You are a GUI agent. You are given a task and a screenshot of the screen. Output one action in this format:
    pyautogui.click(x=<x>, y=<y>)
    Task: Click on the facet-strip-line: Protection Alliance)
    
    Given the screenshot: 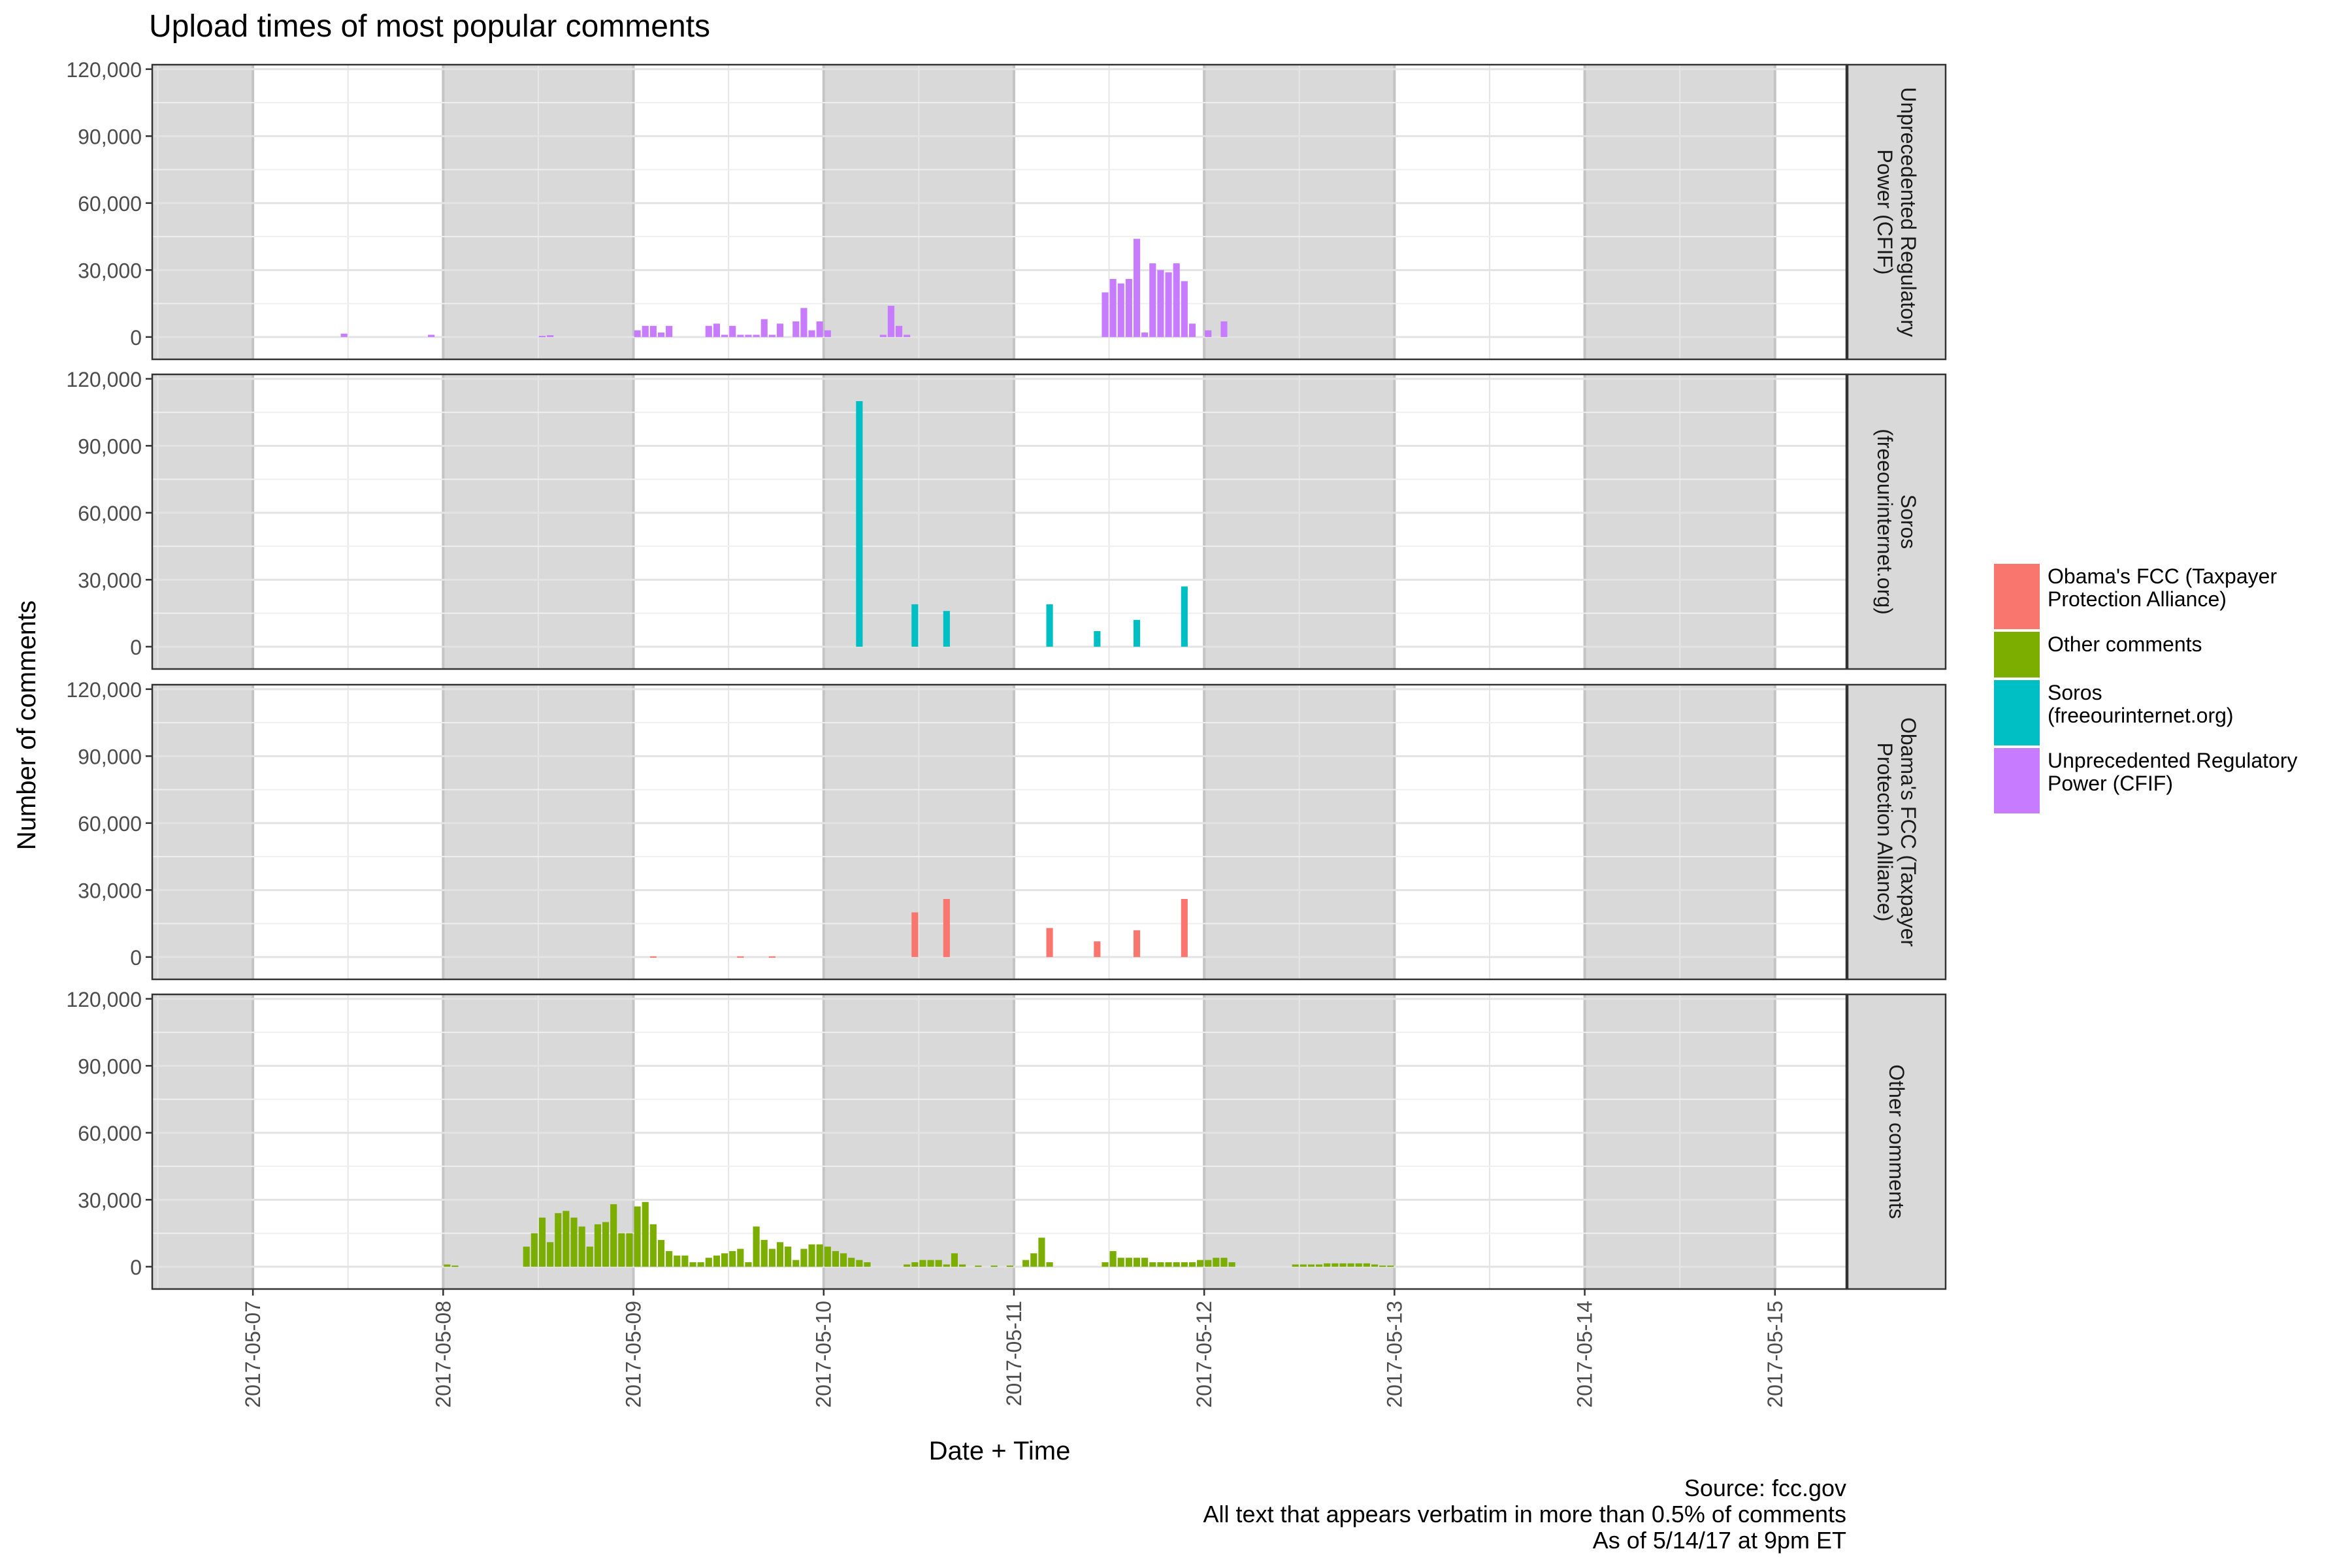 What is the action you would take?
    pyautogui.click(x=1885, y=832)
    